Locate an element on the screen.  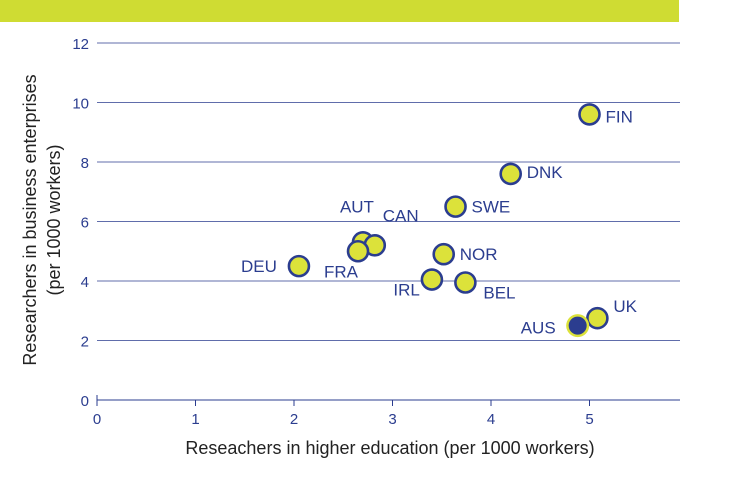
point-label-fin: FIN is located at coordinates (619, 116).